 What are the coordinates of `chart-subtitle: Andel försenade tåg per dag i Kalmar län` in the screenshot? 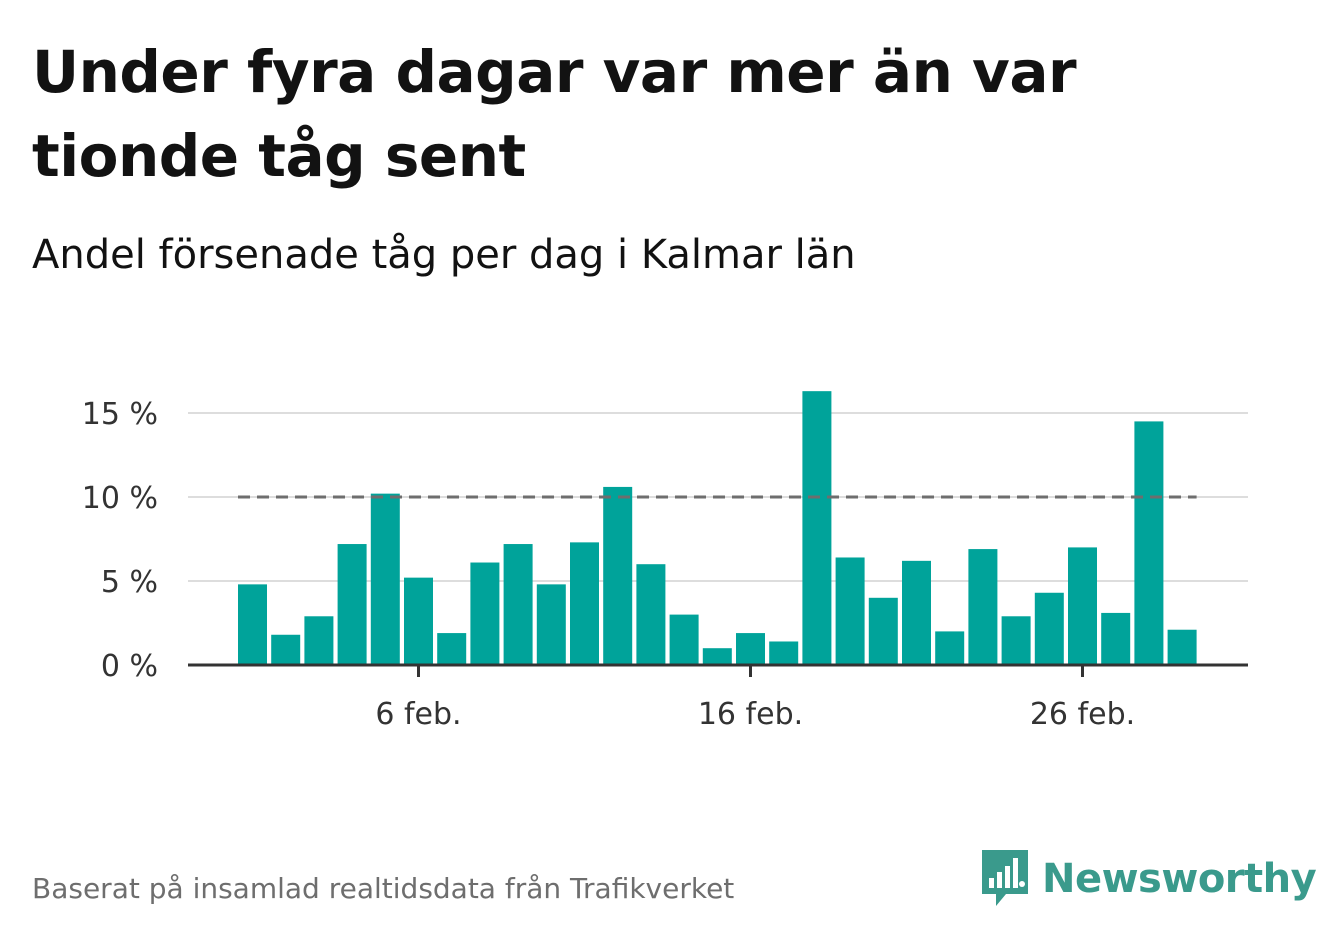 It's located at (444, 255).